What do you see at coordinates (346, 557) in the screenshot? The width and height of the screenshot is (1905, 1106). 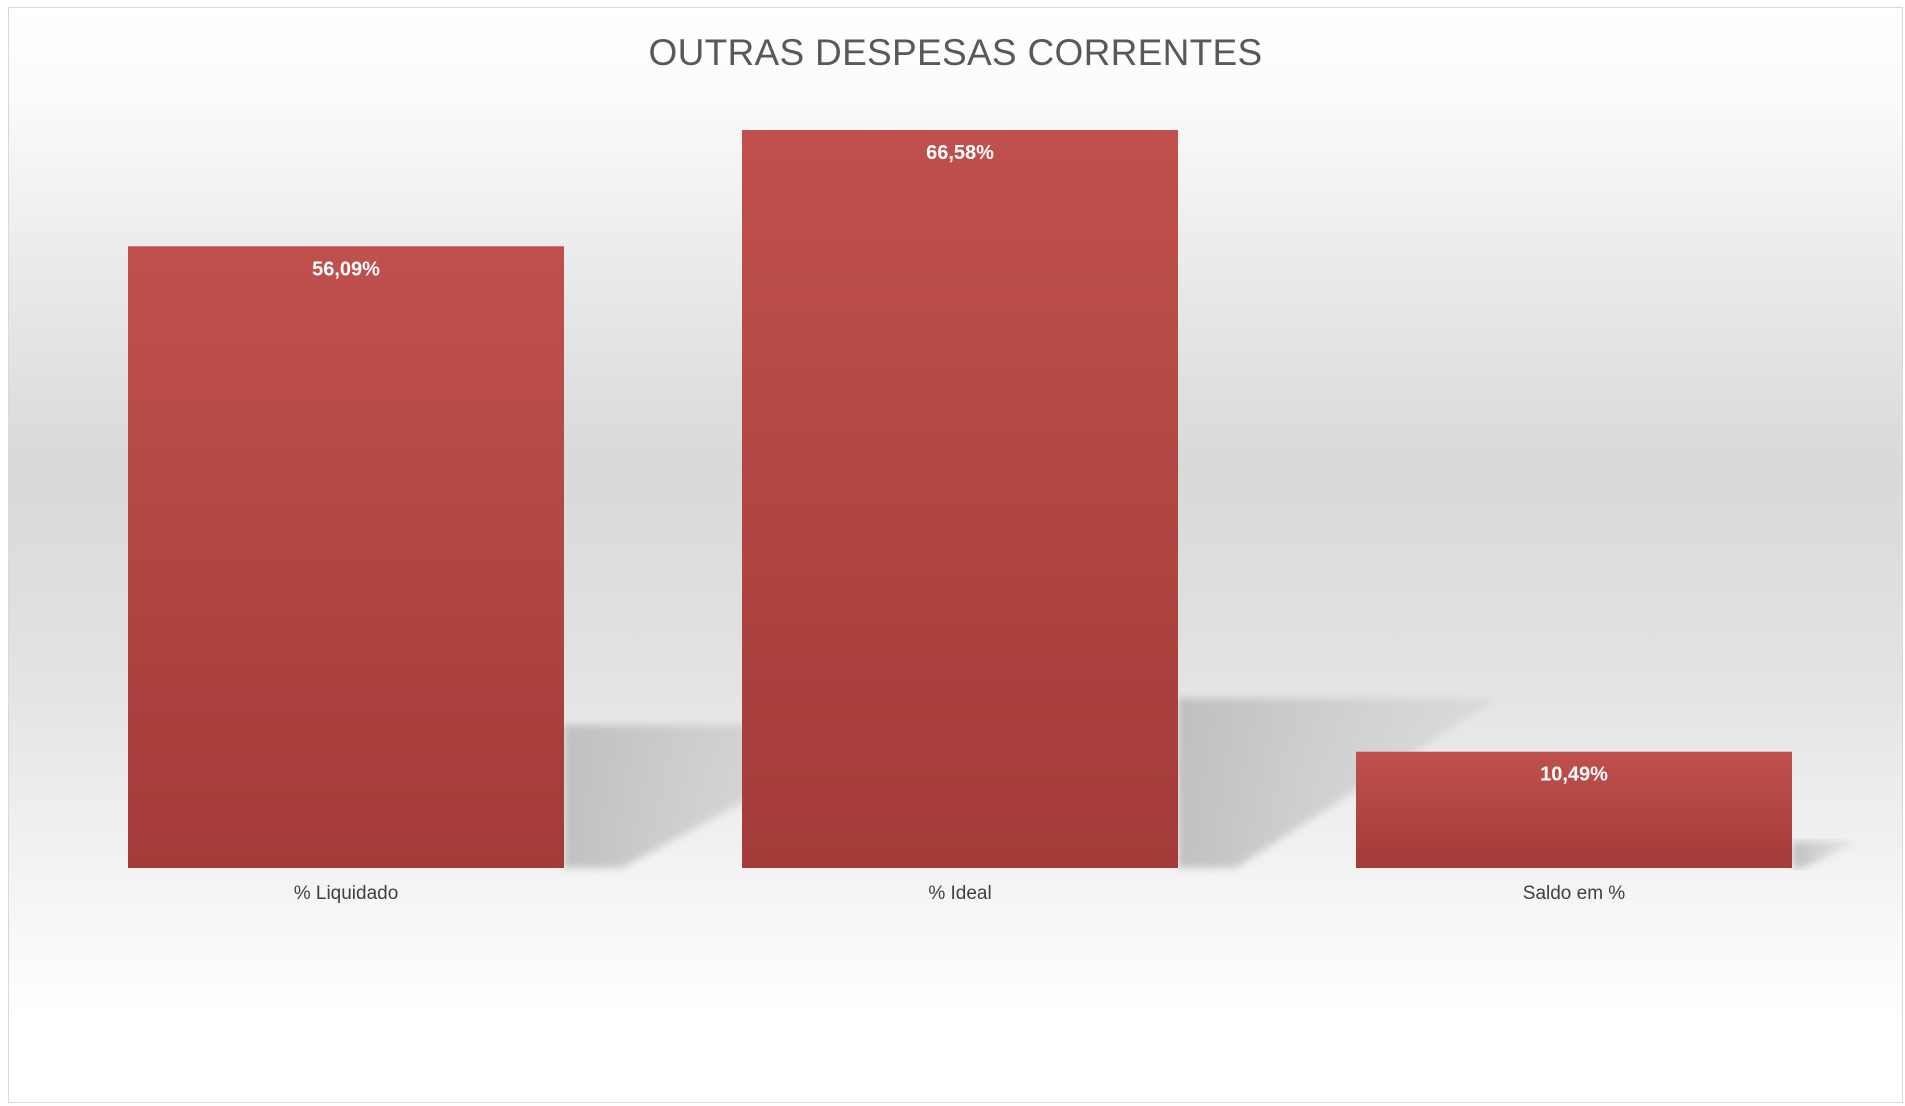 I see `bar-liquidado` at bounding box center [346, 557].